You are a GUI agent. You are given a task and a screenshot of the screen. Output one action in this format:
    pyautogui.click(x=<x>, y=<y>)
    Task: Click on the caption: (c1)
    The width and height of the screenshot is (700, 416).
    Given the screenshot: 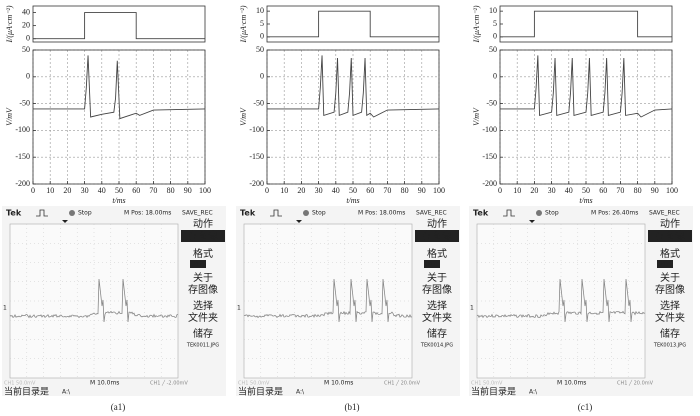 What is the action you would take?
    pyautogui.click(x=585, y=407)
    